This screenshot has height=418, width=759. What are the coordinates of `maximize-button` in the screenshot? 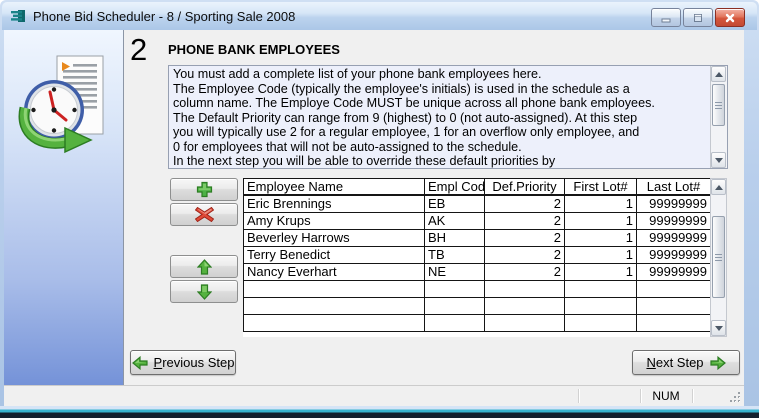 It's located at (698, 17).